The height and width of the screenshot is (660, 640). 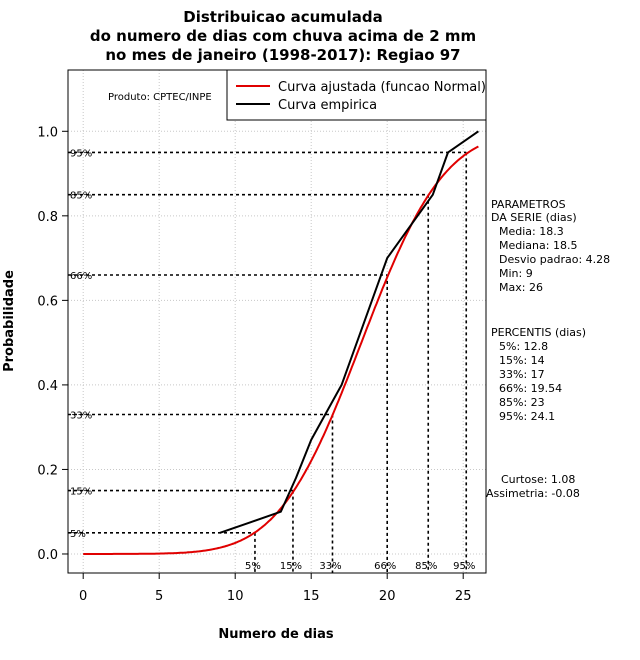 What do you see at coordinates (160, 97) in the screenshot?
I see `produto-label: Produto: CPTEC/INPE` at bounding box center [160, 97].